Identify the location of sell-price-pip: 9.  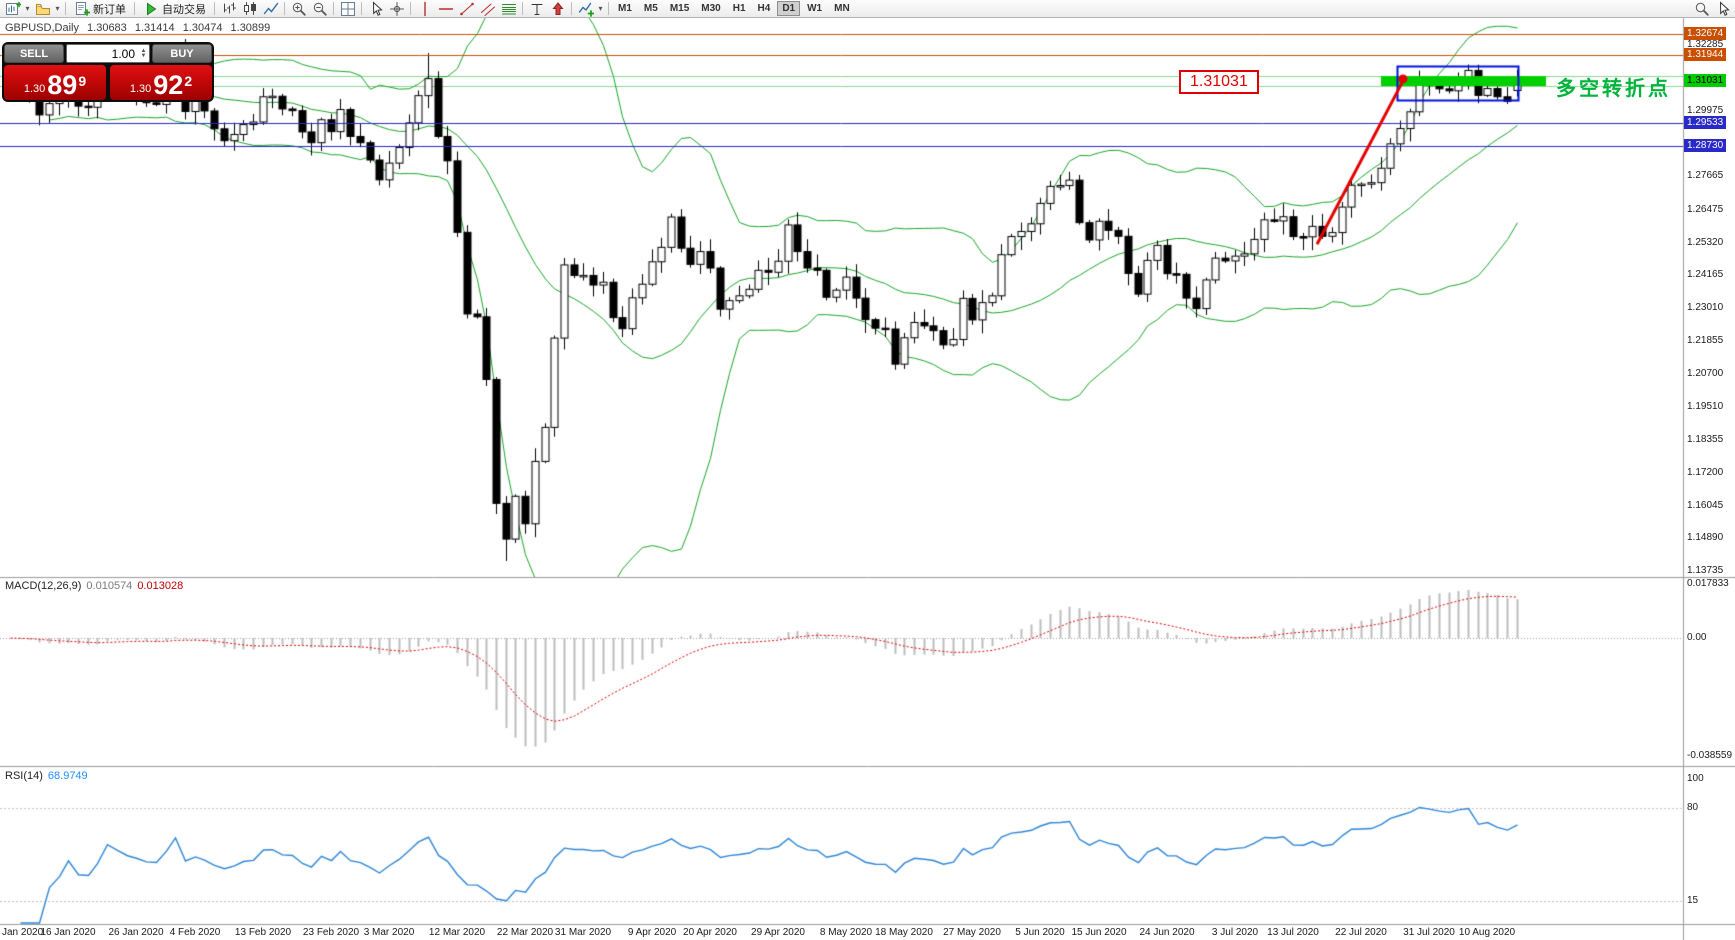
(82, 81).